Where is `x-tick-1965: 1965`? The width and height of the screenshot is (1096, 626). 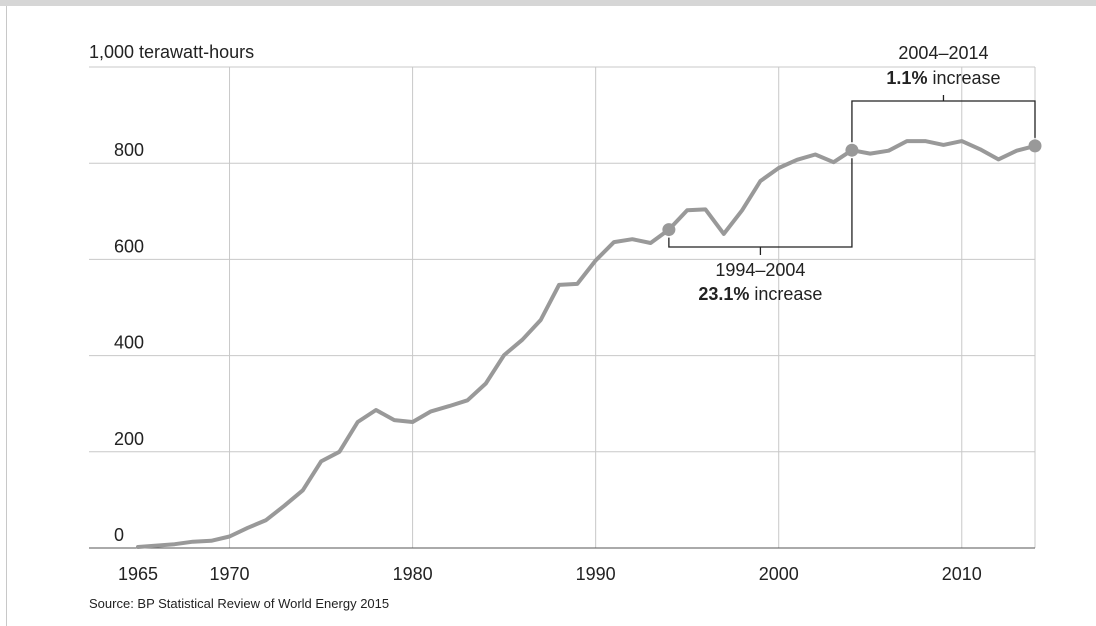 x-tick-1965: 1965 is located at coordinates (138, 574).